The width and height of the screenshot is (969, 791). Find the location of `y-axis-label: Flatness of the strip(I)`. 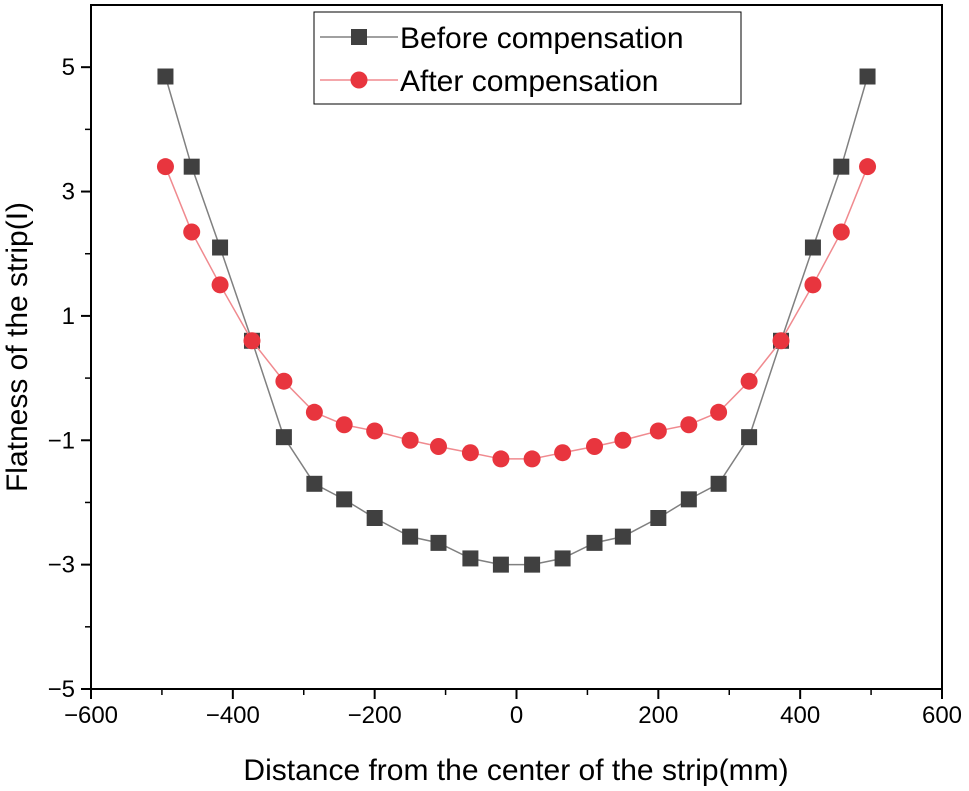

y-axis-label: Flatness of the strip(I) is located at coordinates (17, 347).